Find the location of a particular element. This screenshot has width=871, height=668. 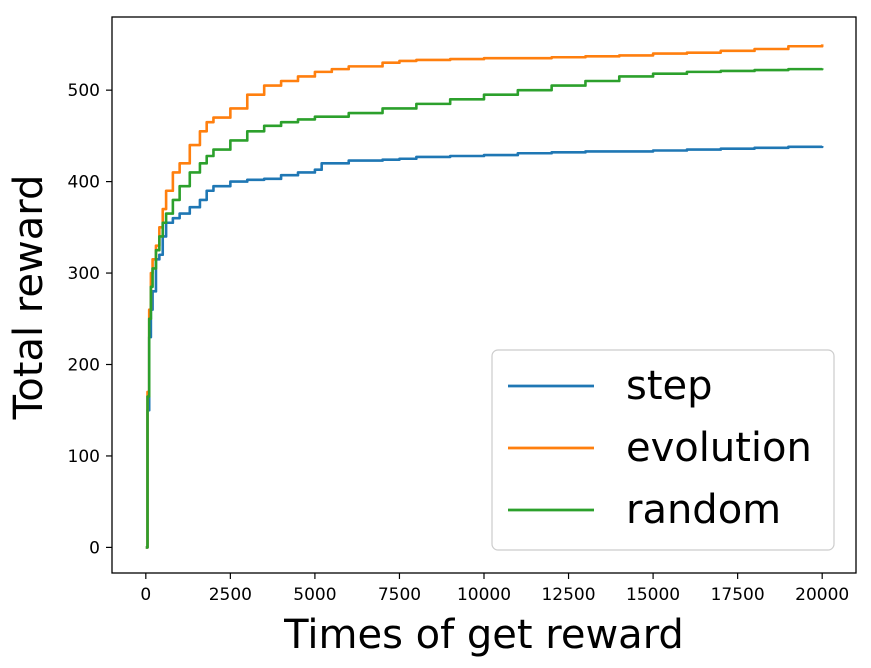

x-tick-label: 5000 is located at coordinates (314, 595).